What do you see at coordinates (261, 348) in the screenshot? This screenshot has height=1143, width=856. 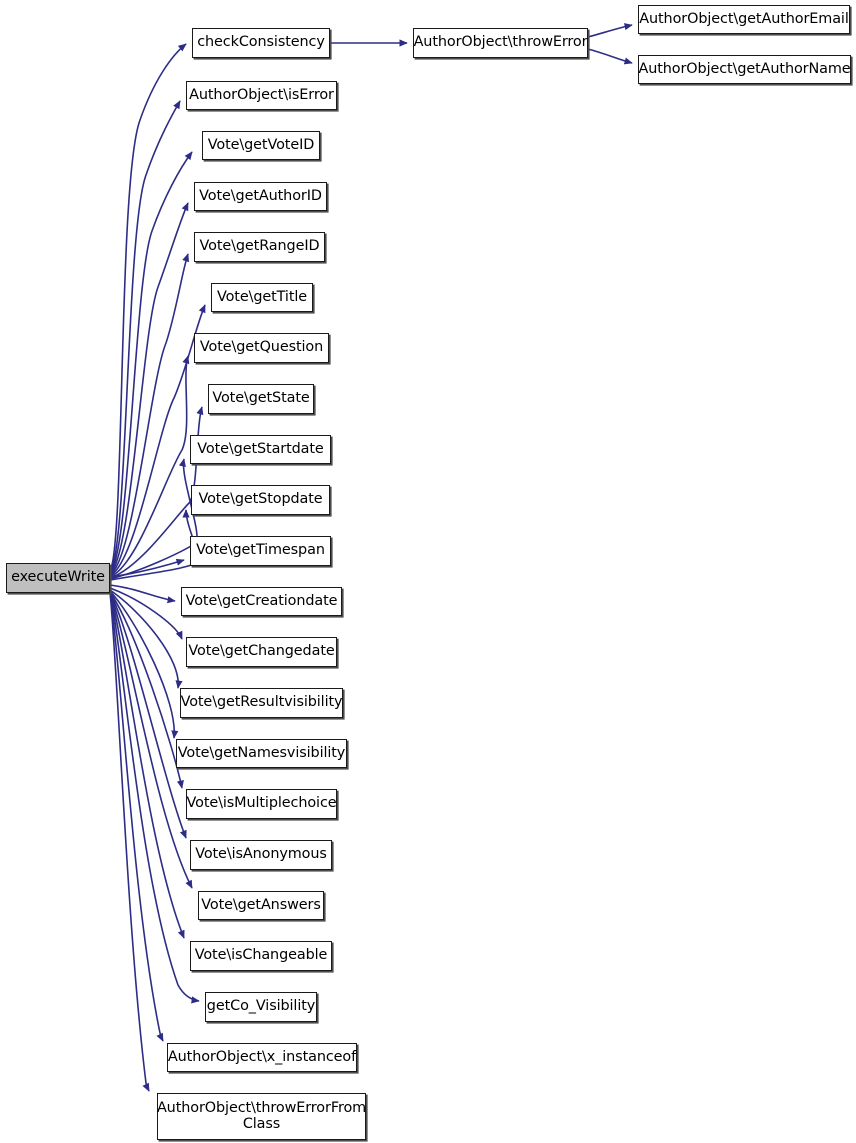 I see `graph-node-getQuestion: Vote\getQuestion` at bounding box center [261, 348].